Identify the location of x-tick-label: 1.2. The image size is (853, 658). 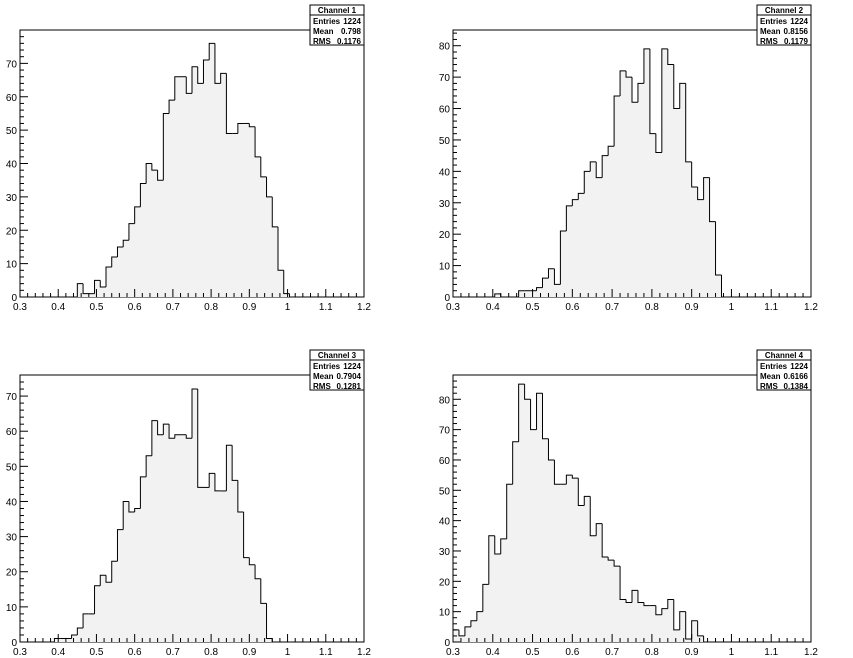
(811, 652).